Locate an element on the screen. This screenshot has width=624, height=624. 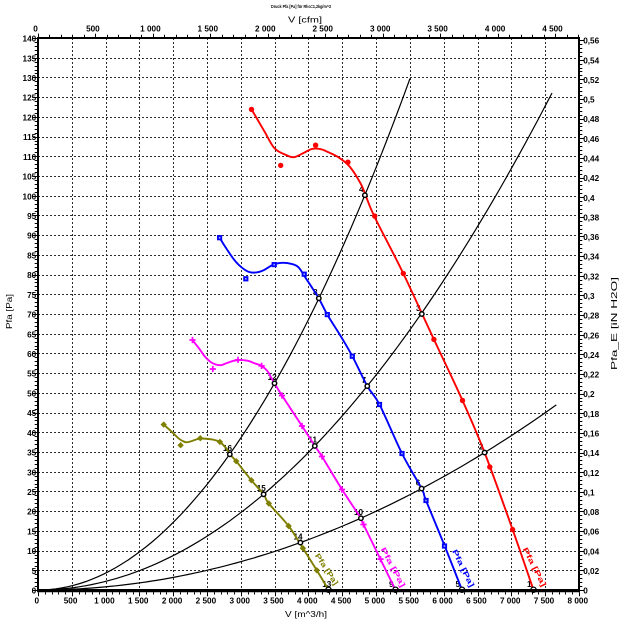
svg-text: 70 is located at coordinates (32, 315).